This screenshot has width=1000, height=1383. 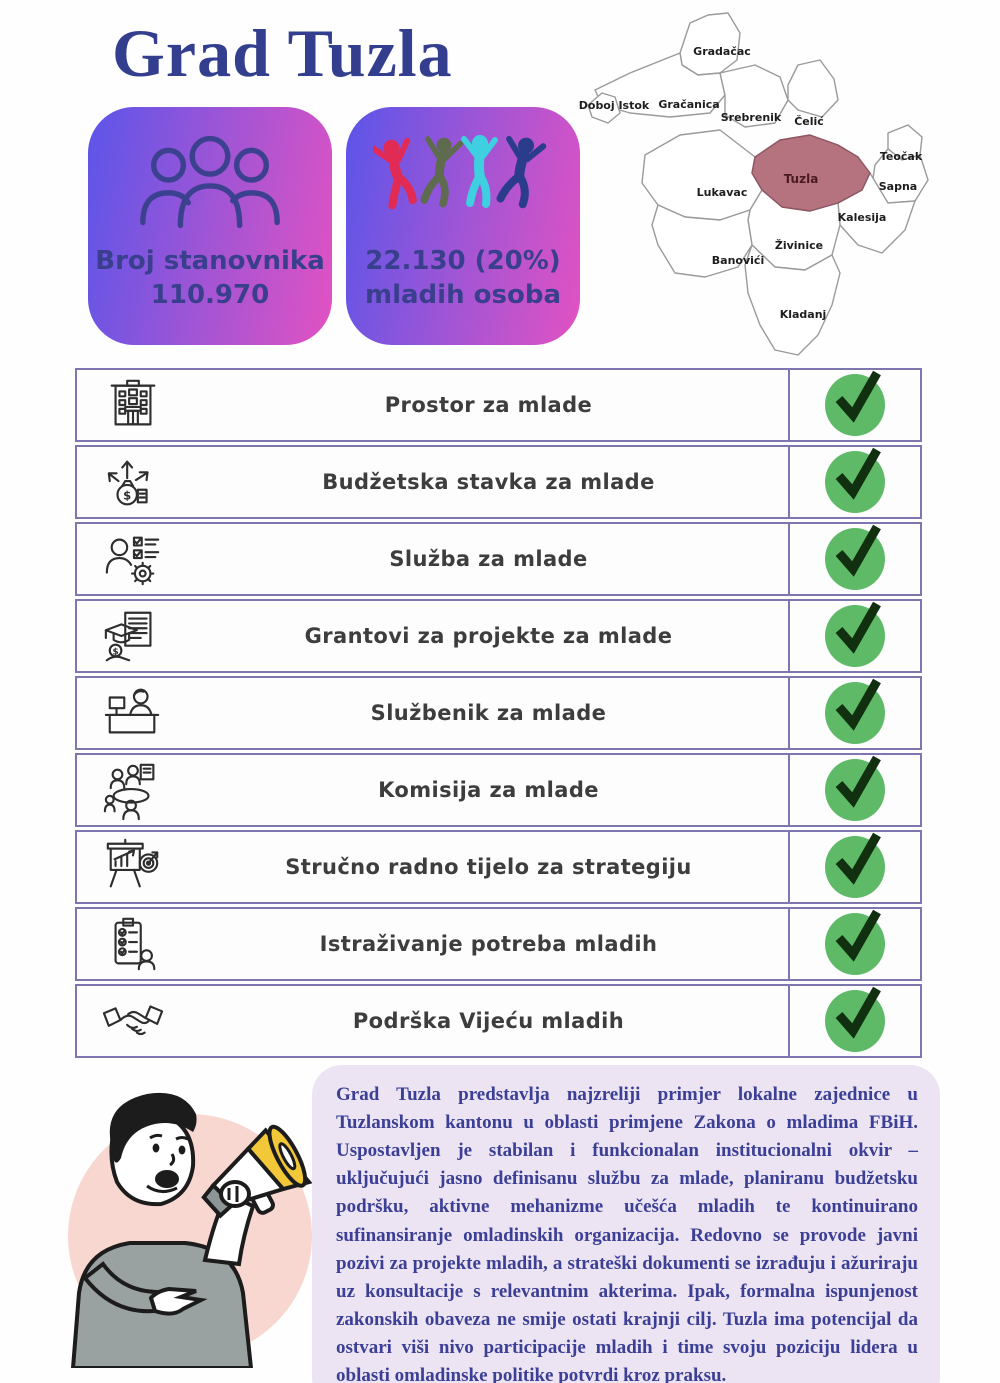 I want to click on megaphone-person-illustration, so click(x=187, y=1224).